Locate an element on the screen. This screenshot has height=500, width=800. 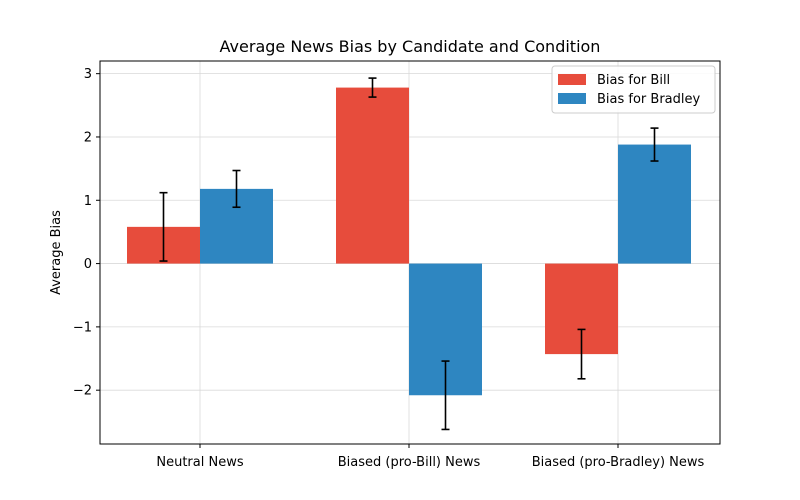
x-tick-label: Biased (pro-Bill) News is located at coordinates (409, 462).